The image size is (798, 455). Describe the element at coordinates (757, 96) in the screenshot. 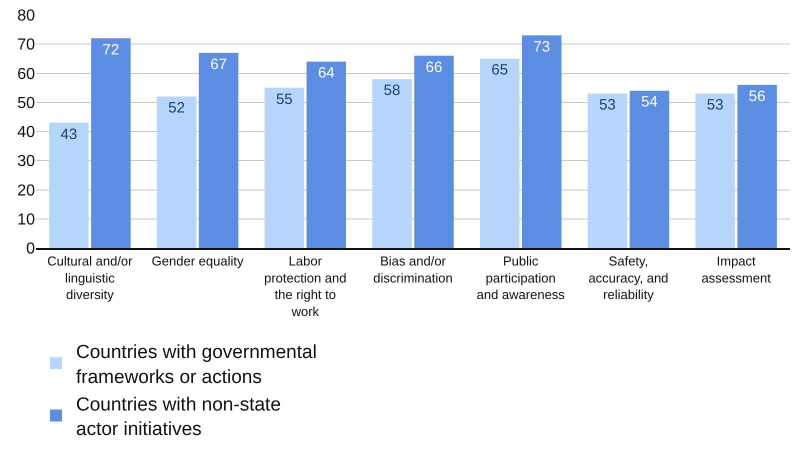

I see `data-label: 56` at that location.